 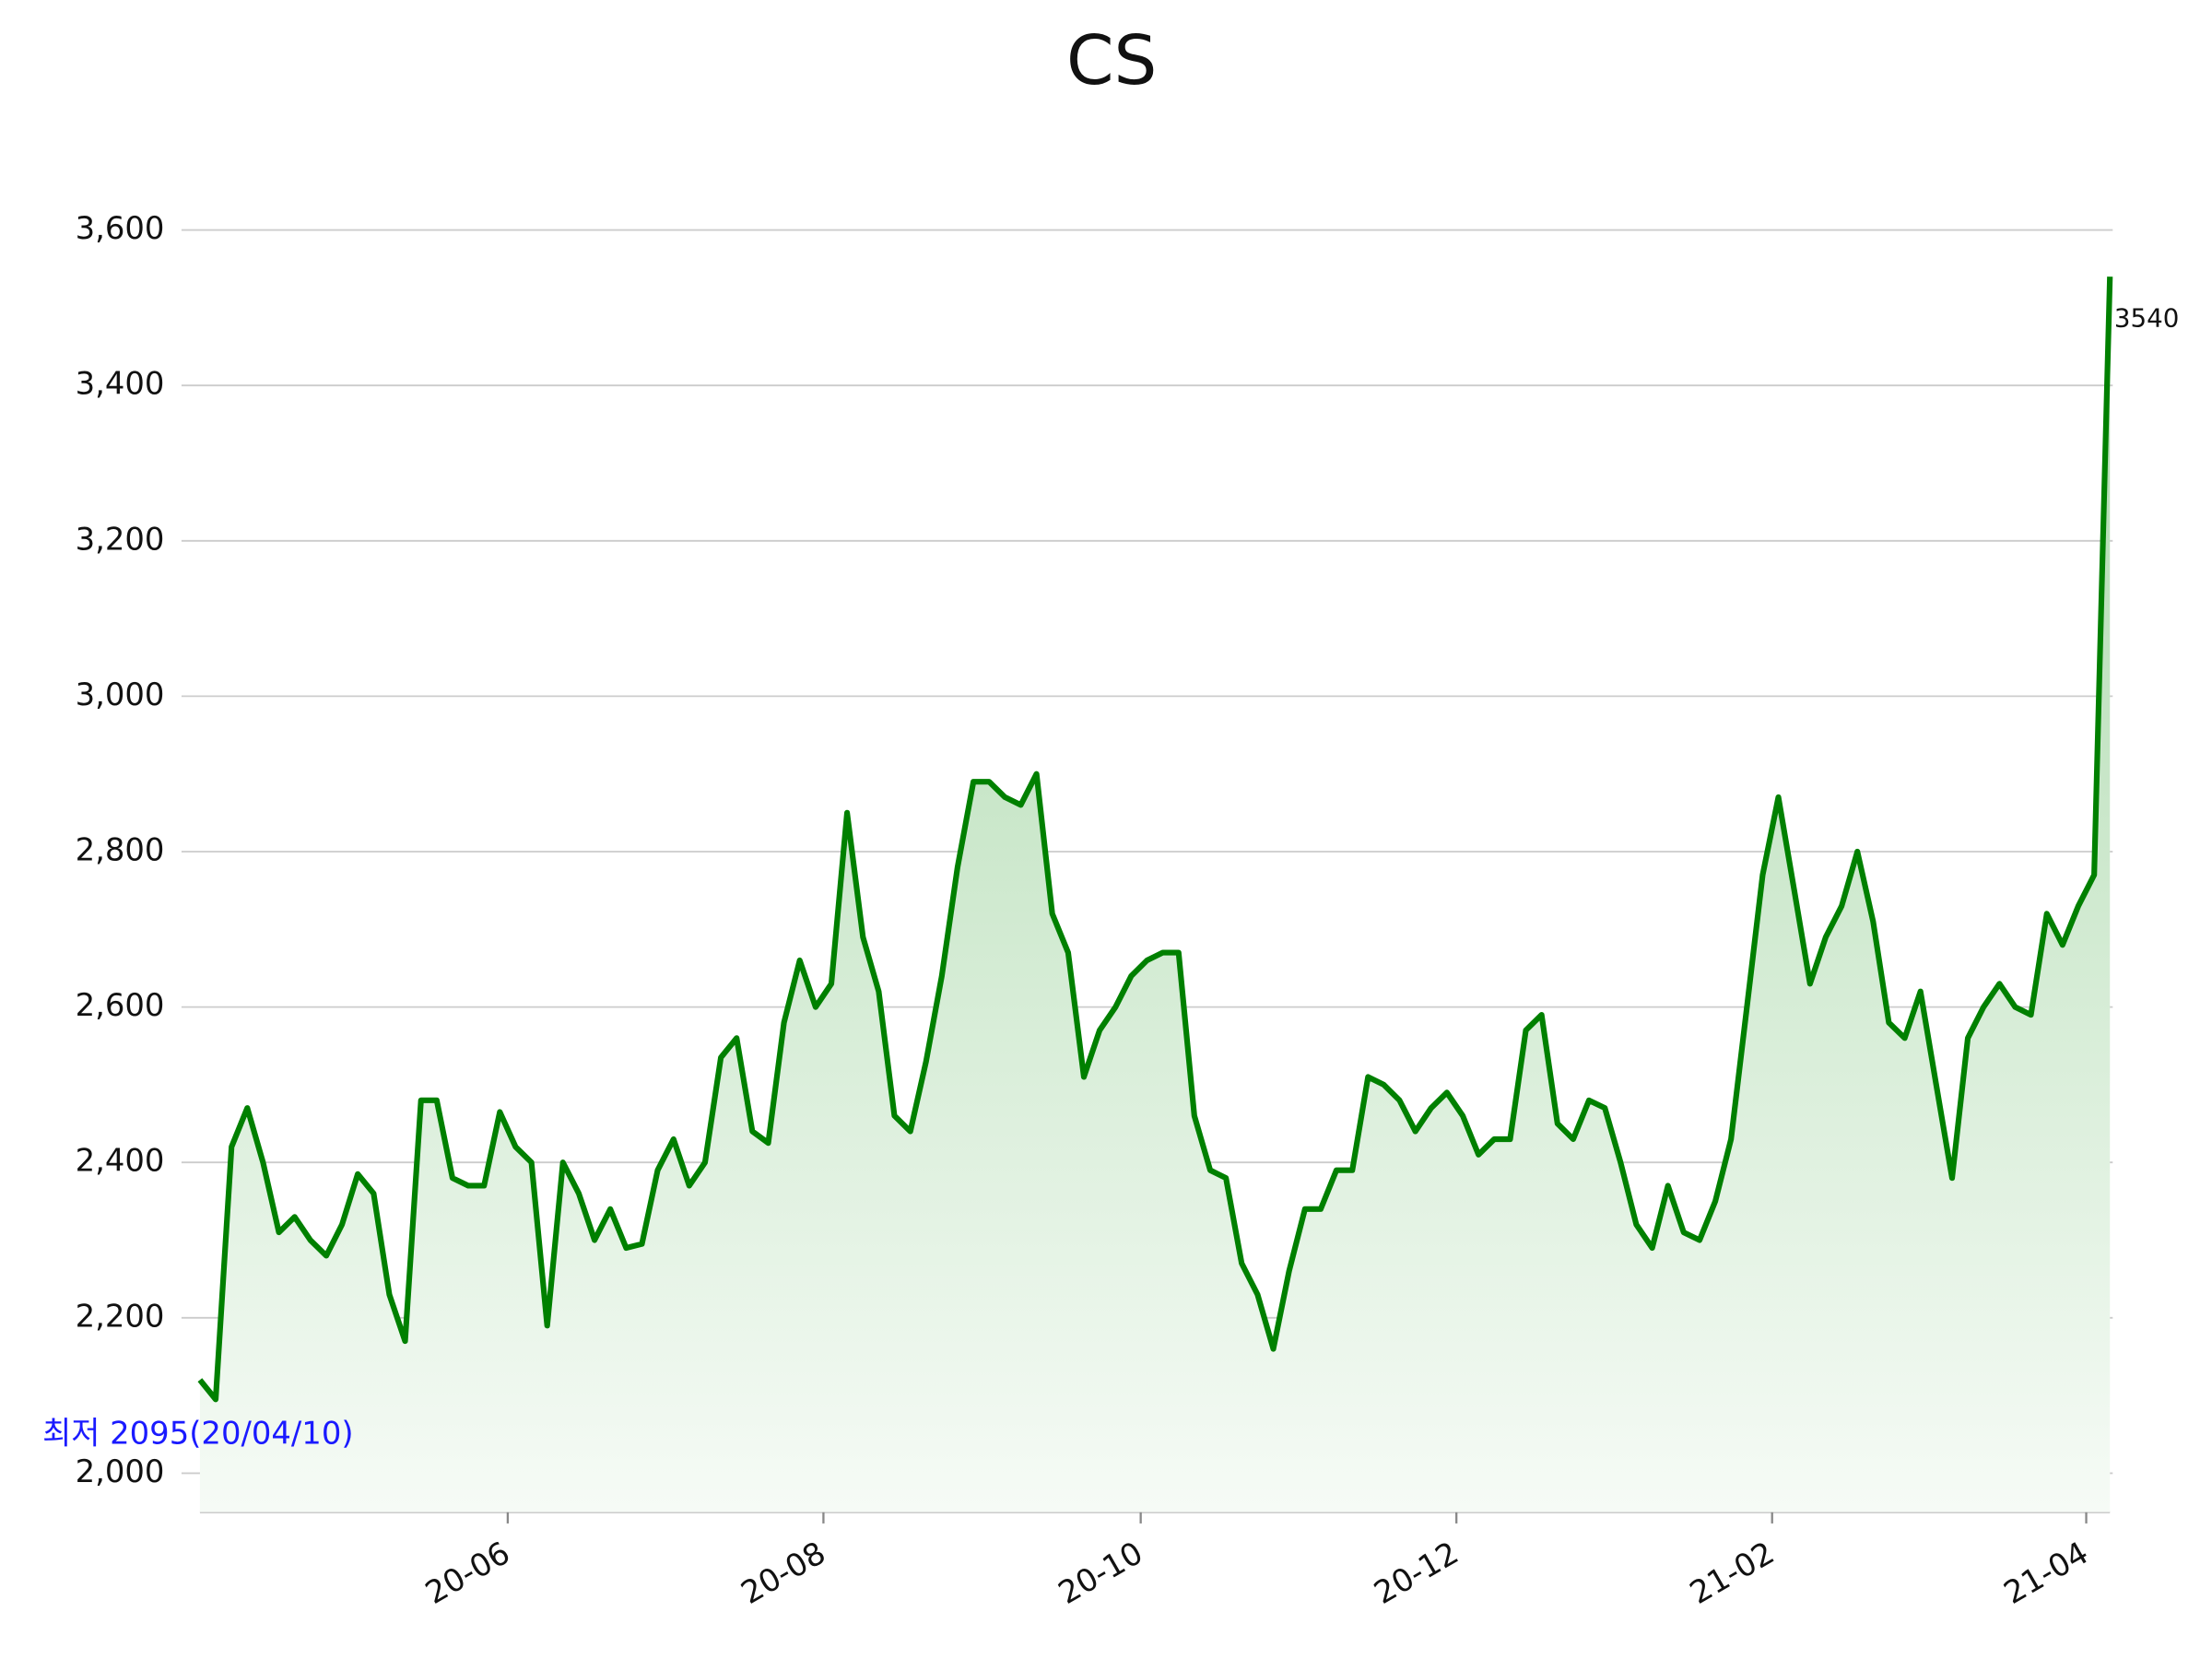 I want to click on y-tick-label: 3,600, so click(x=120, y=228).